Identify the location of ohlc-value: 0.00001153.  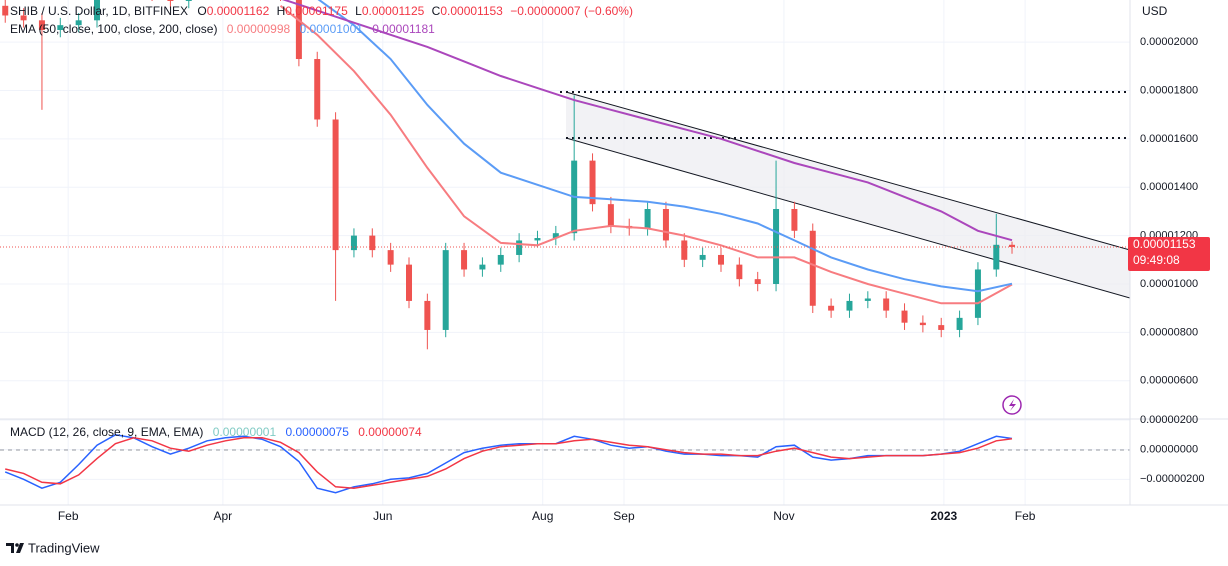
(471, 11).